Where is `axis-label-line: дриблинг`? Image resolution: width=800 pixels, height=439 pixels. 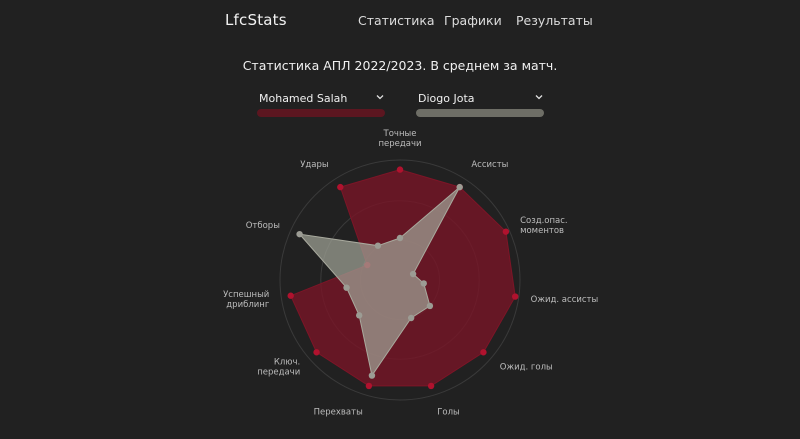 axis-label-line: дриблинг is located at coordinates (248, 305).